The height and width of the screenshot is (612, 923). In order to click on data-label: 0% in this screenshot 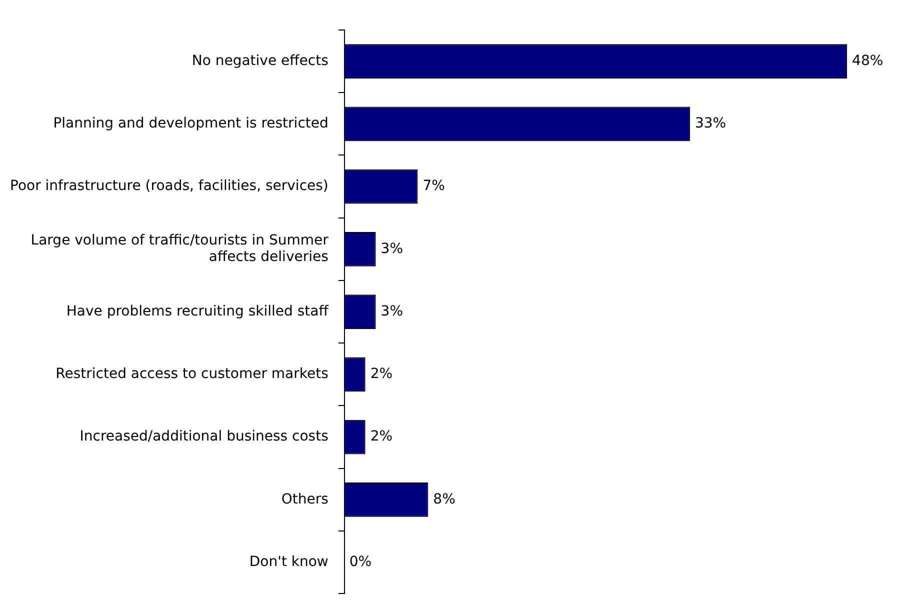, I will do `click(360, 562)`.